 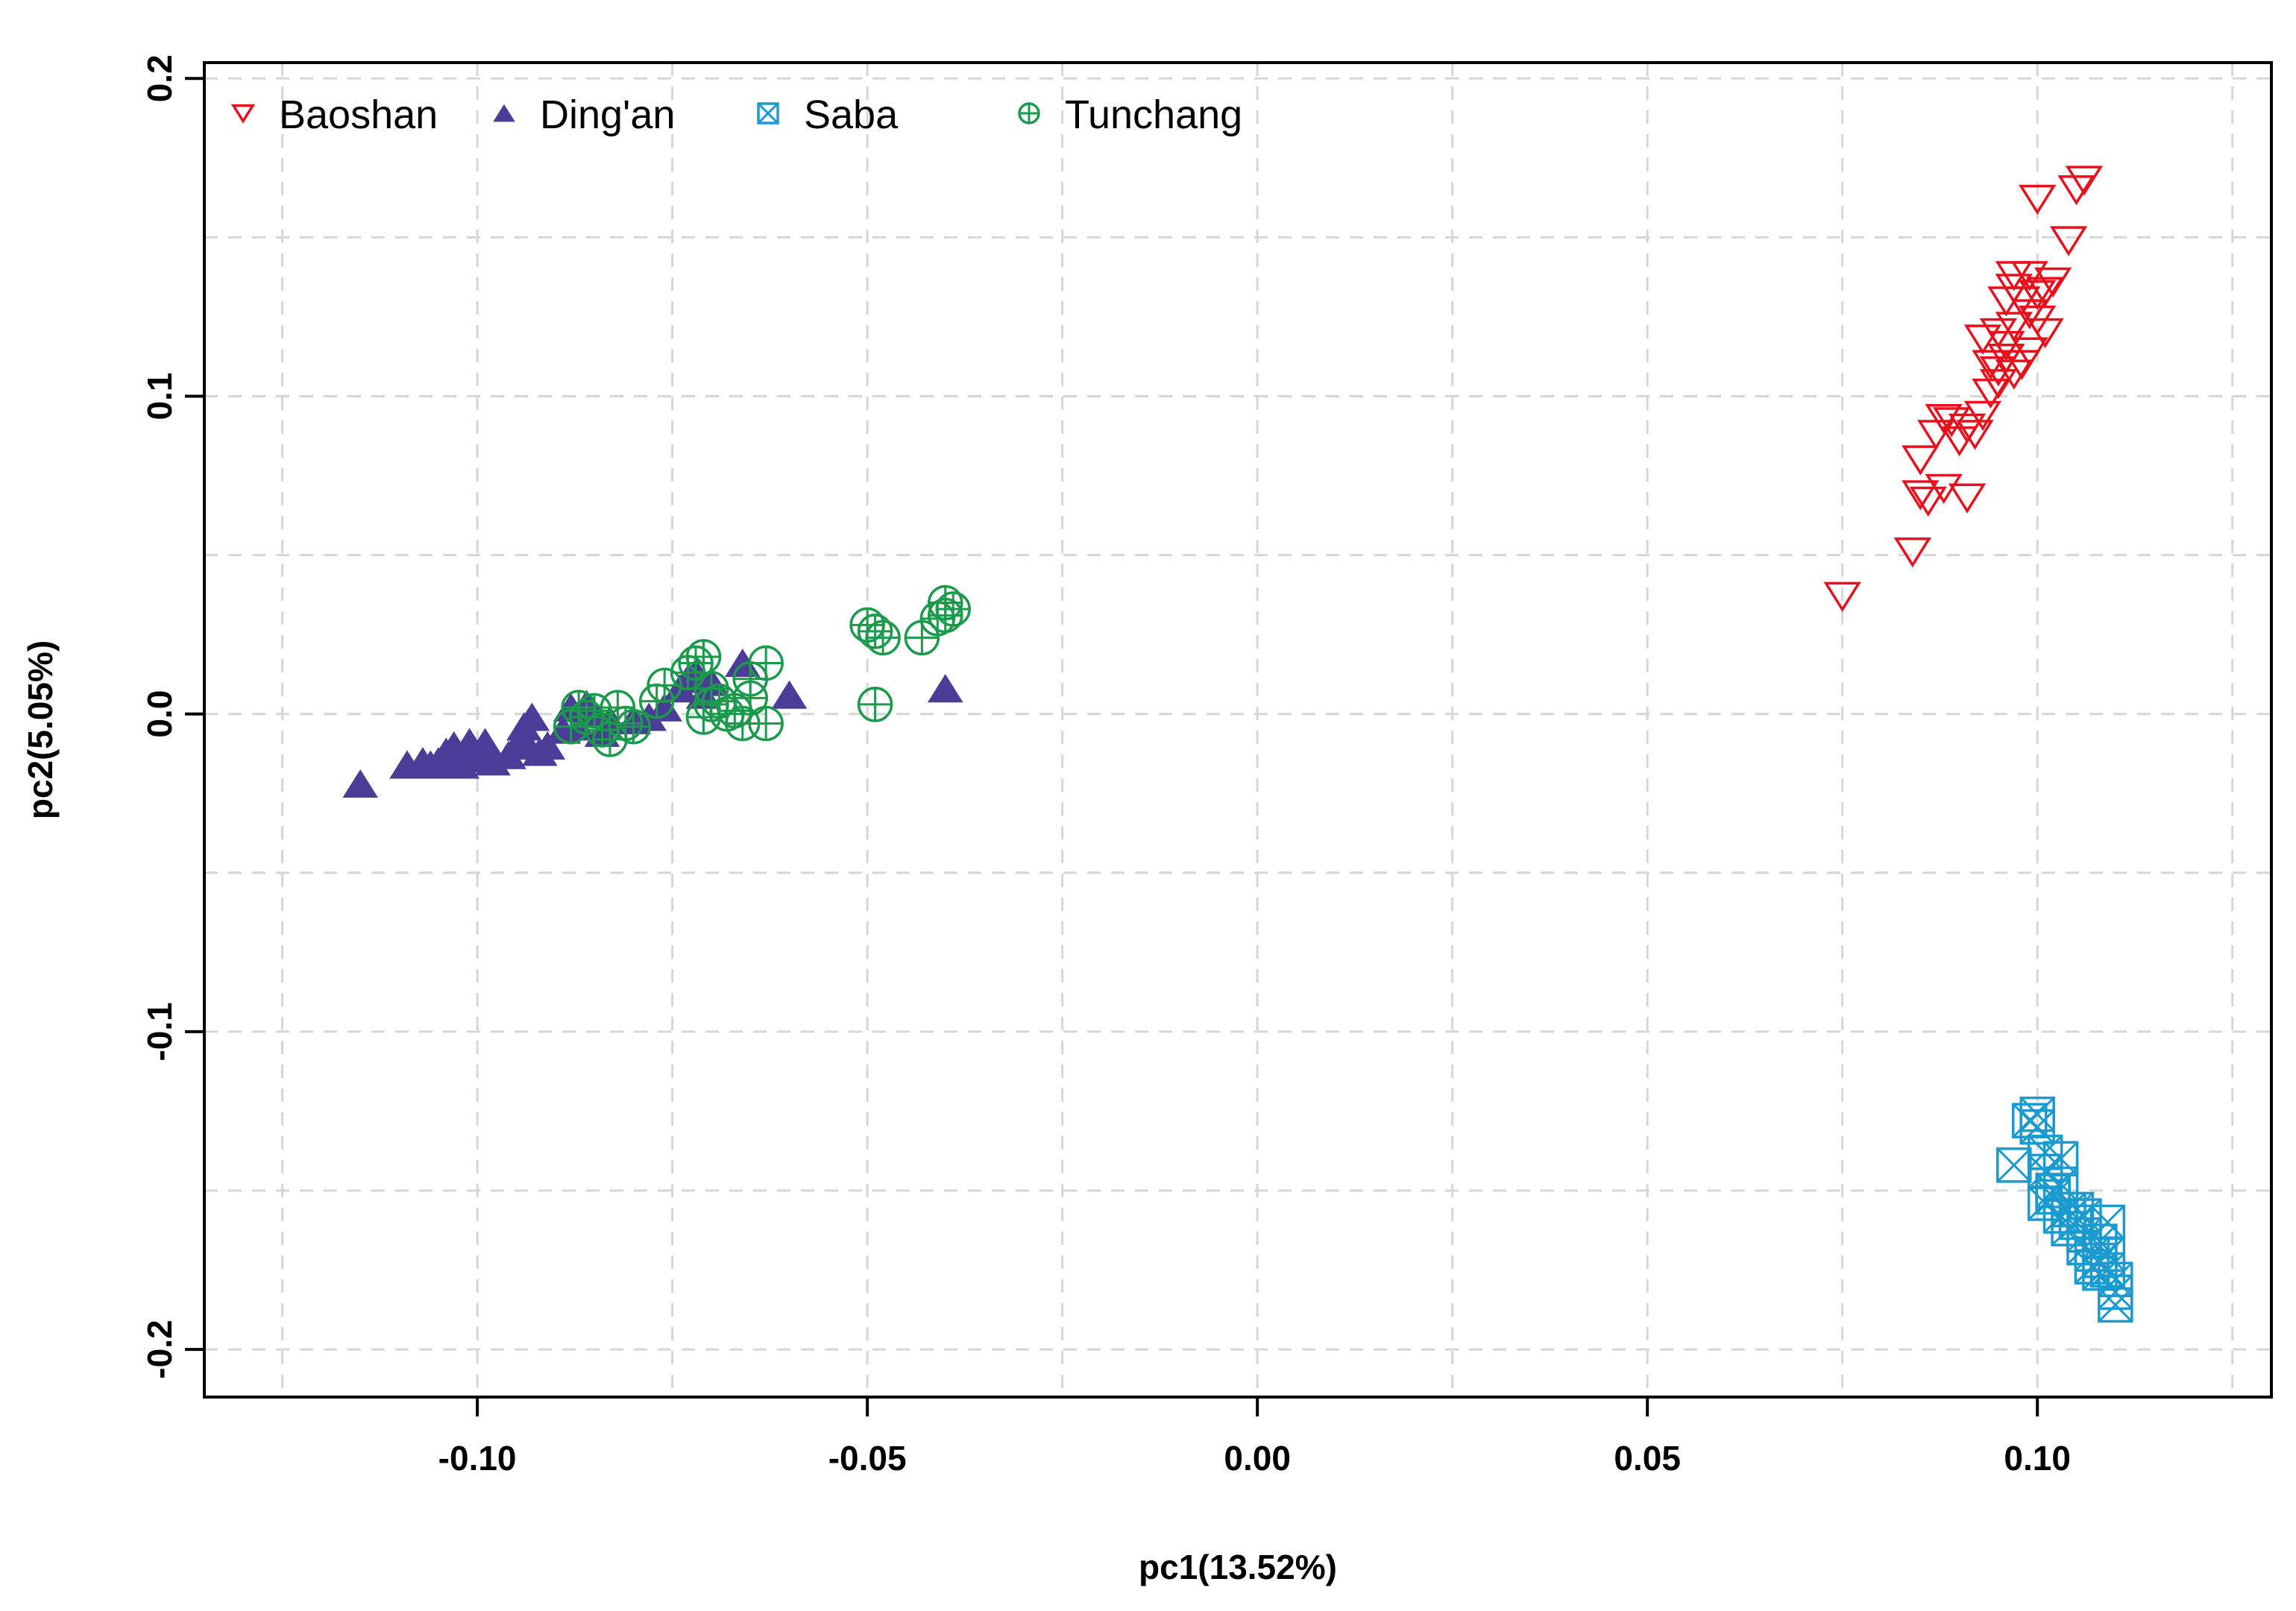 I want to click on series-tunchang, so click(x=762, y=670).